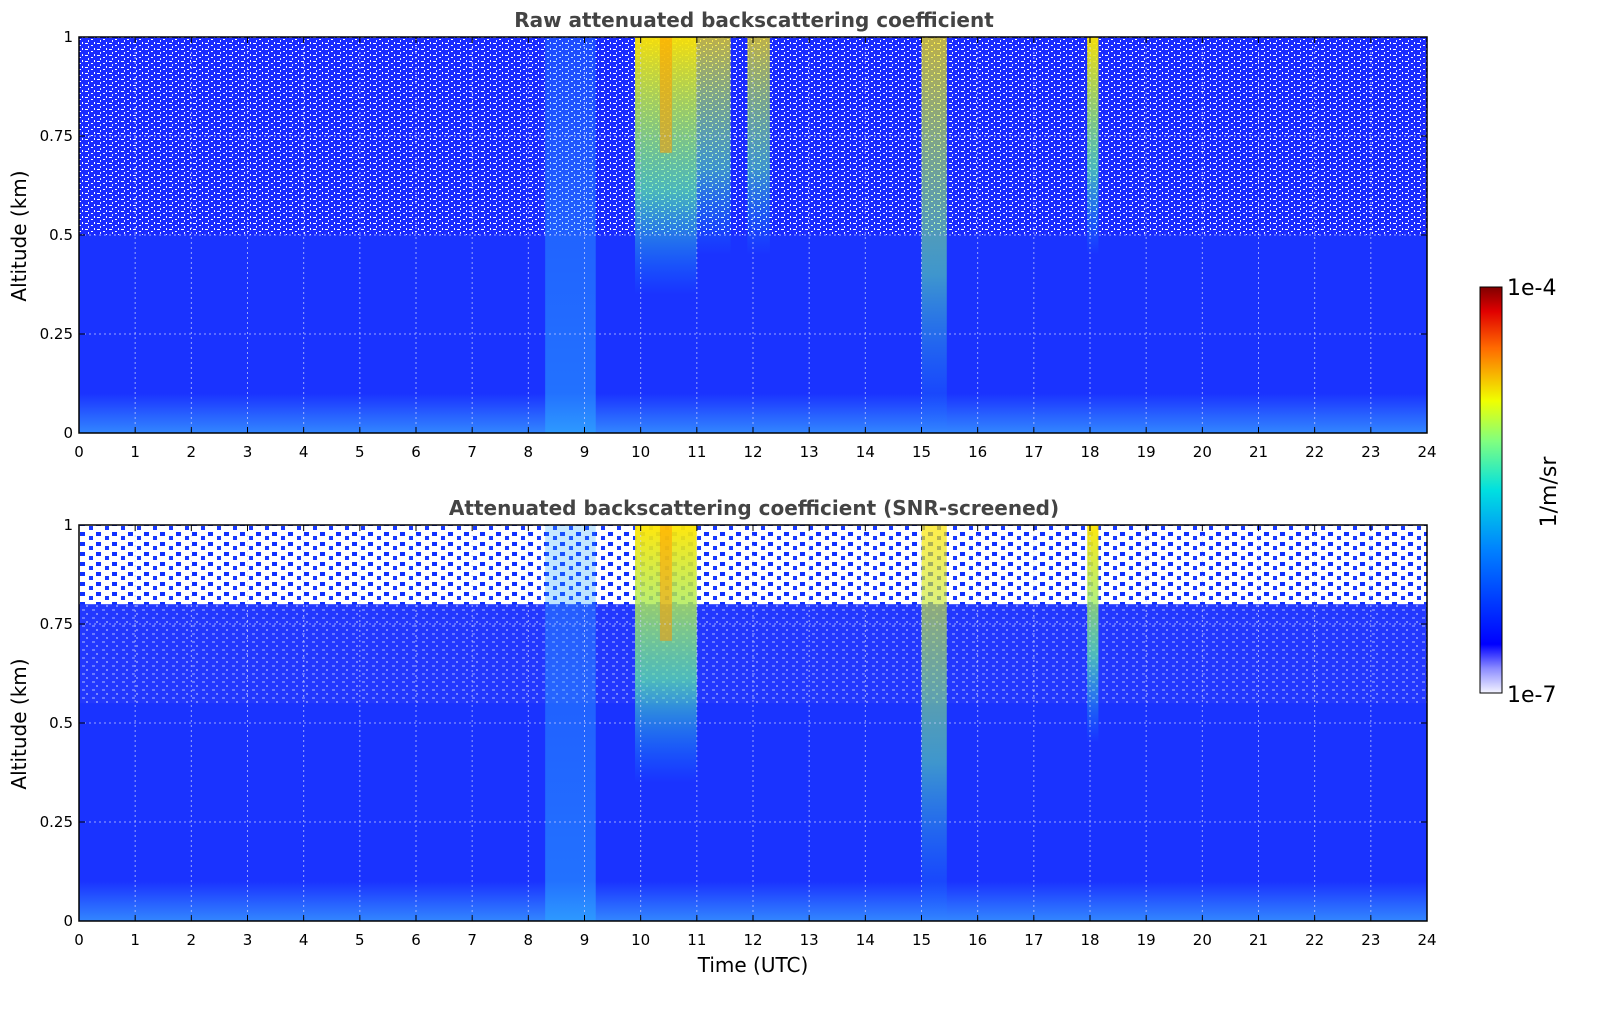  Describe the element at coordinates (753, 965) in the screenshot. I see `x-axis-label: Time (UTC)` at that location.